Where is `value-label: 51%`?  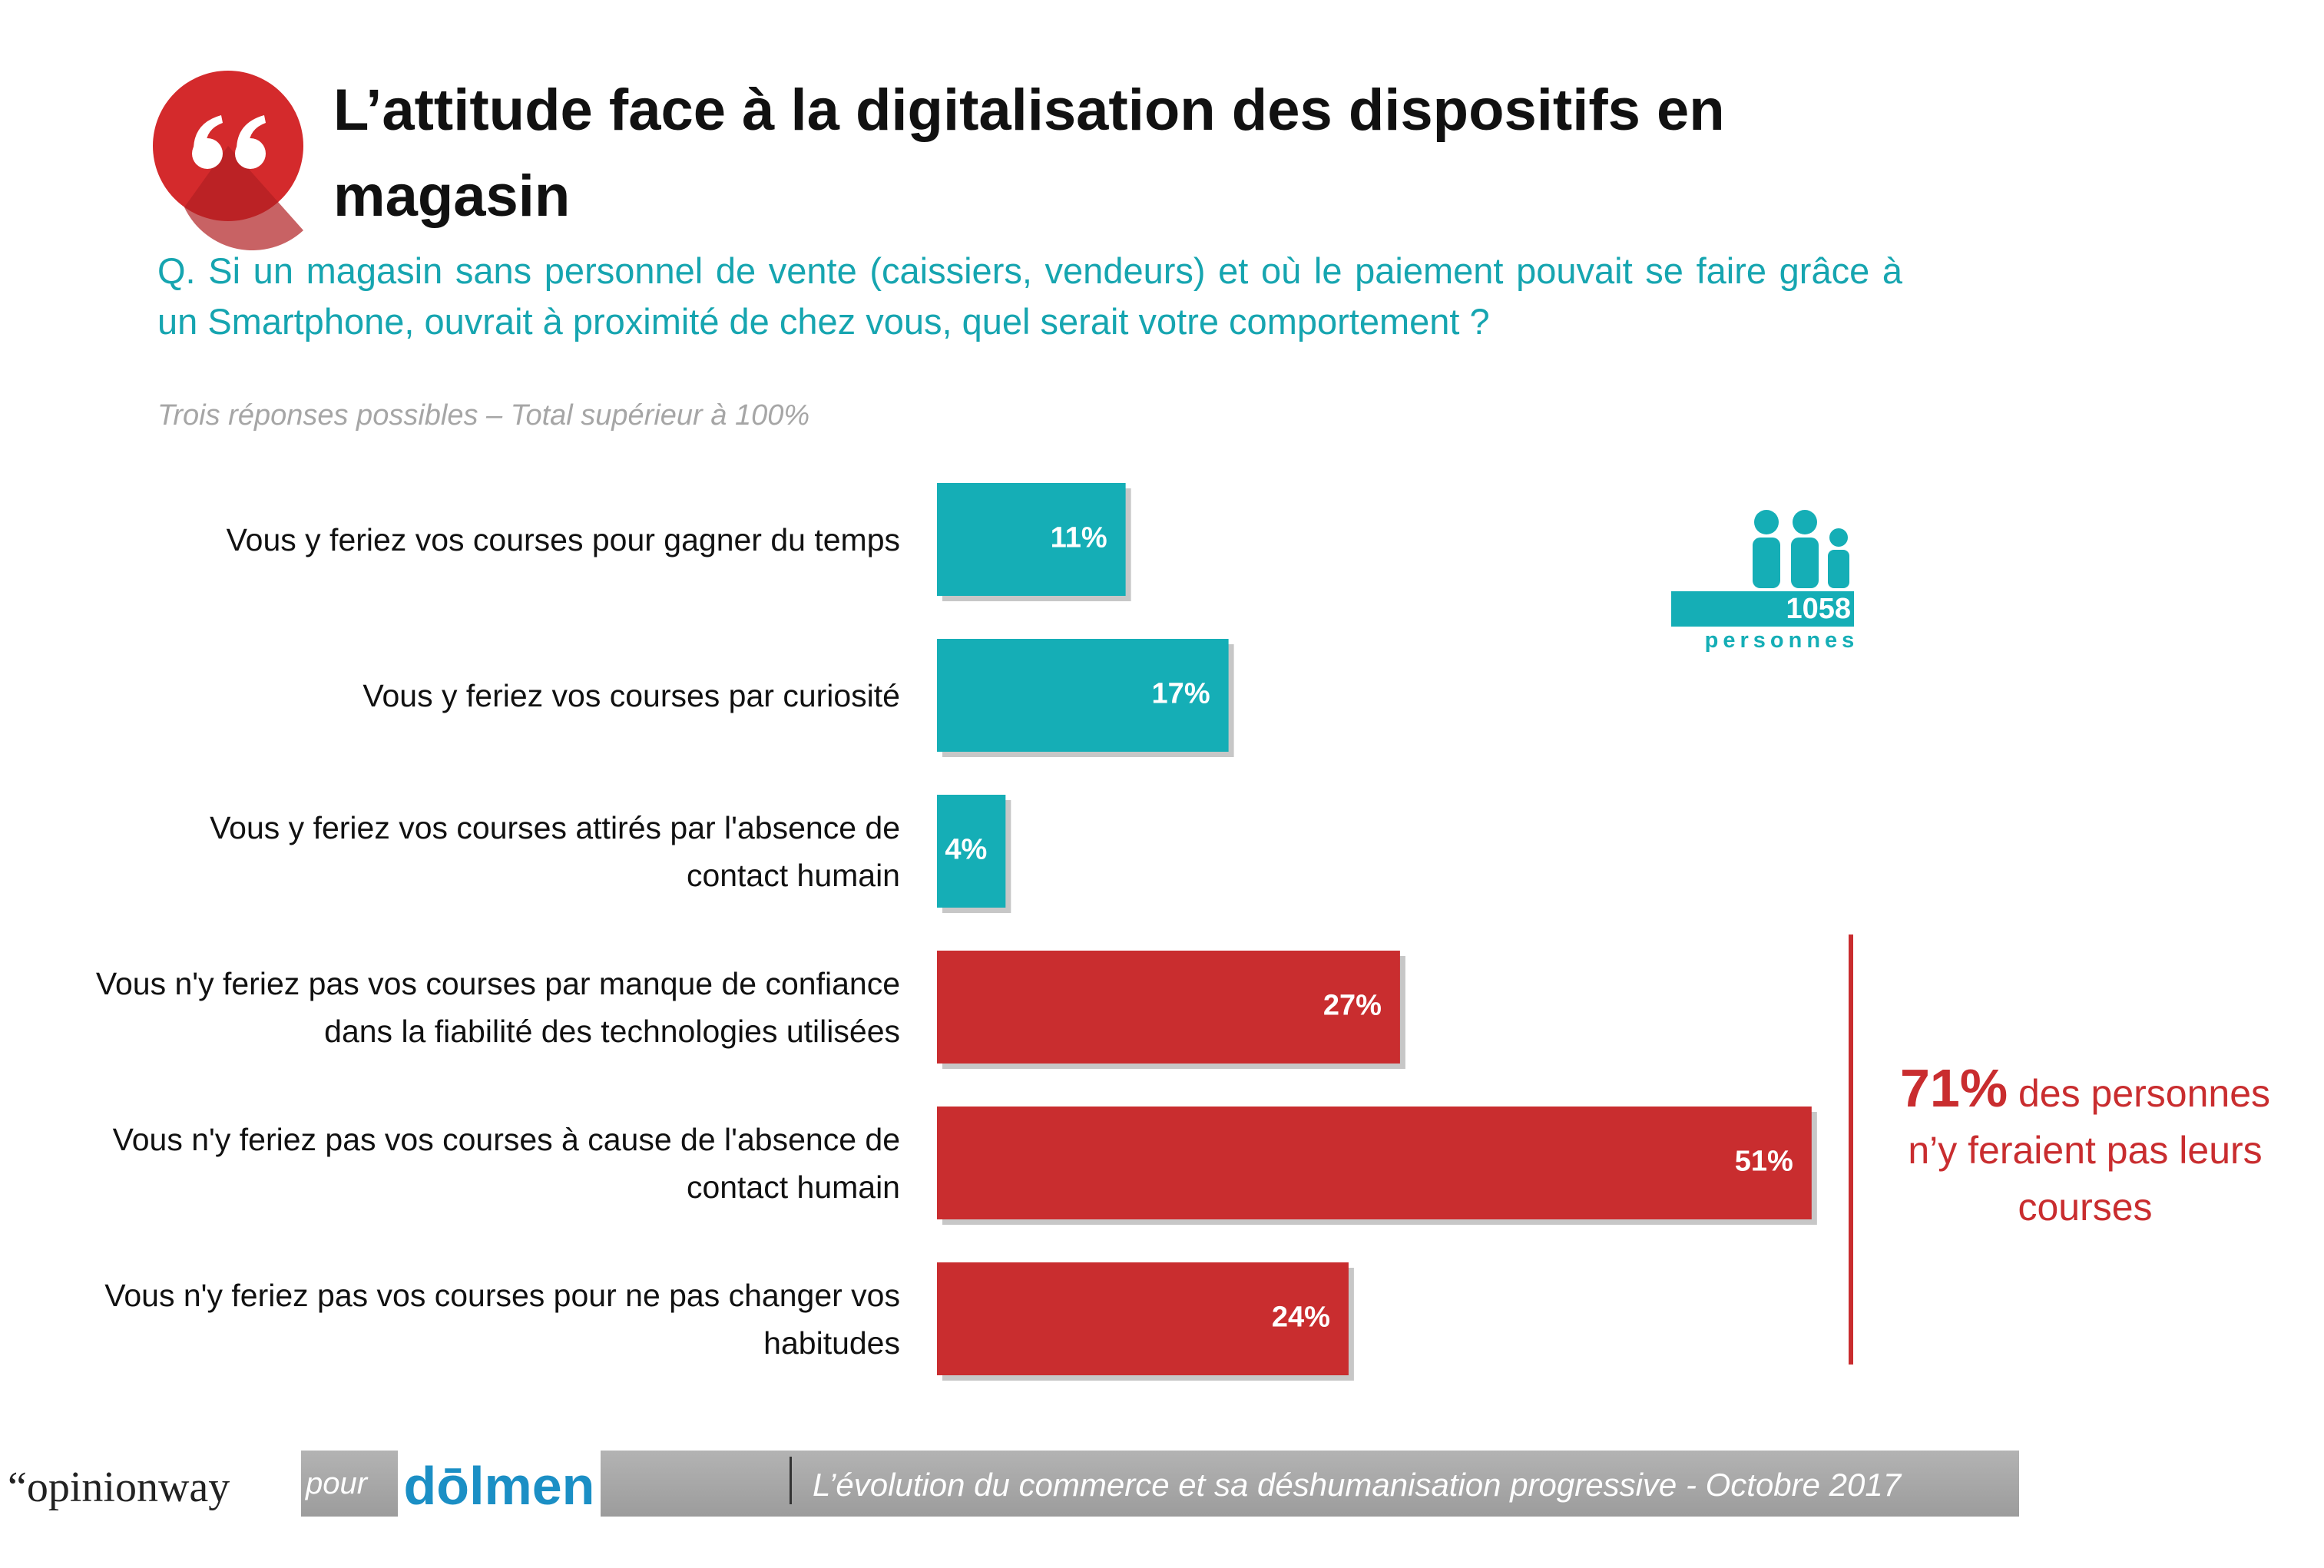
value-label: 51% is located at coordinates (1764, 1162).